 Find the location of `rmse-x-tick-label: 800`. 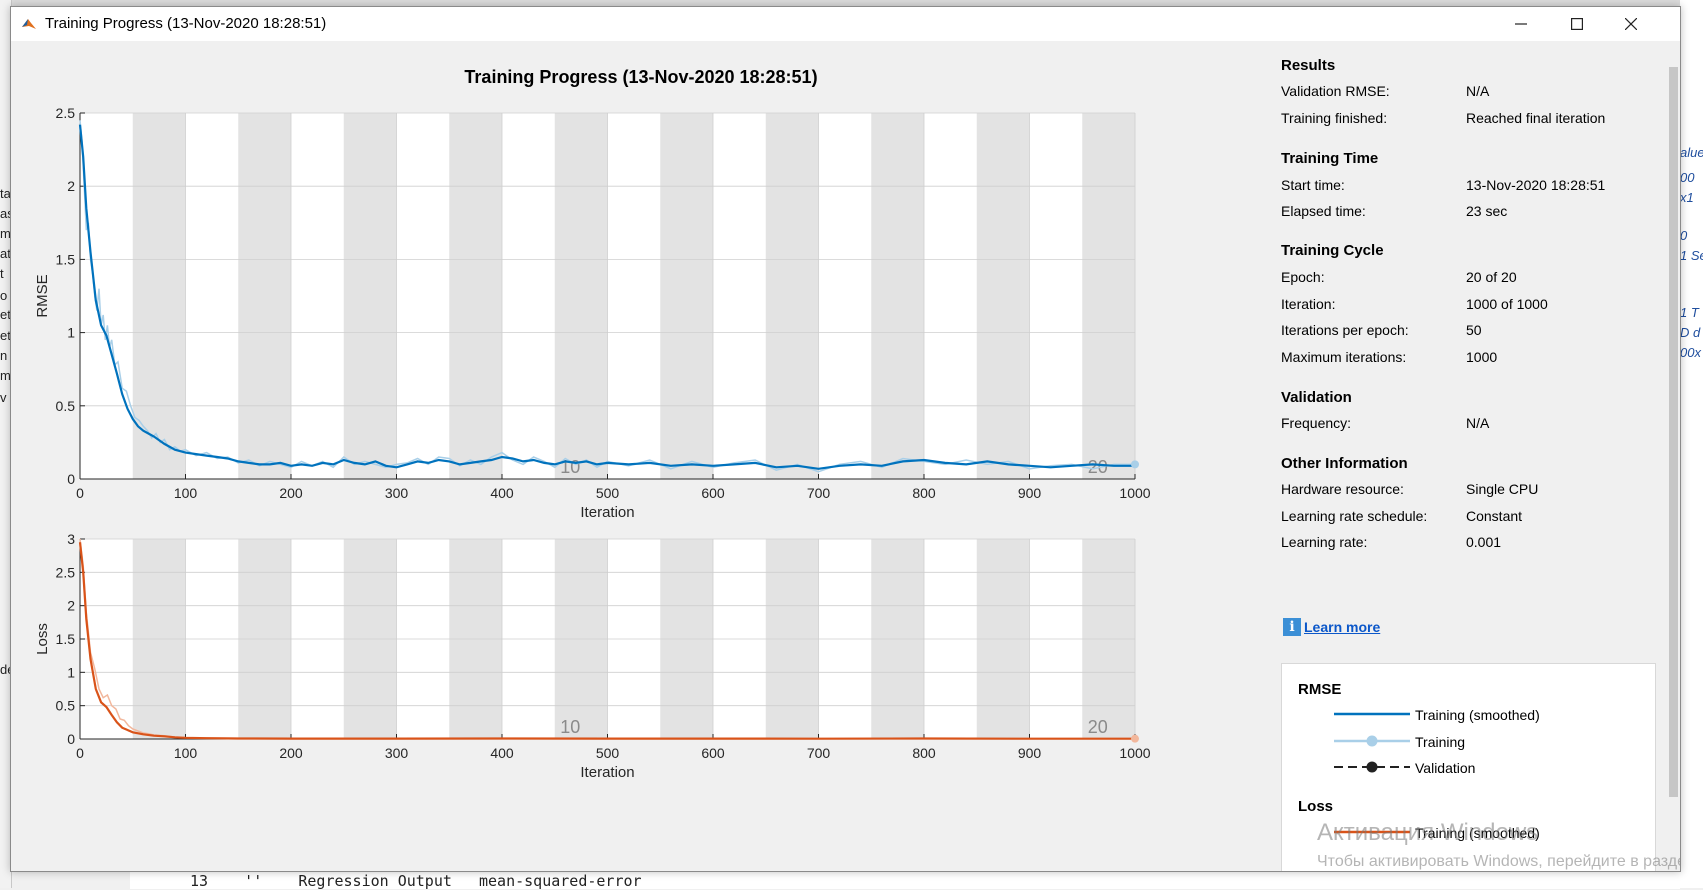

rmse-x-tick-label: 800 is located at coordinates (924, 493).